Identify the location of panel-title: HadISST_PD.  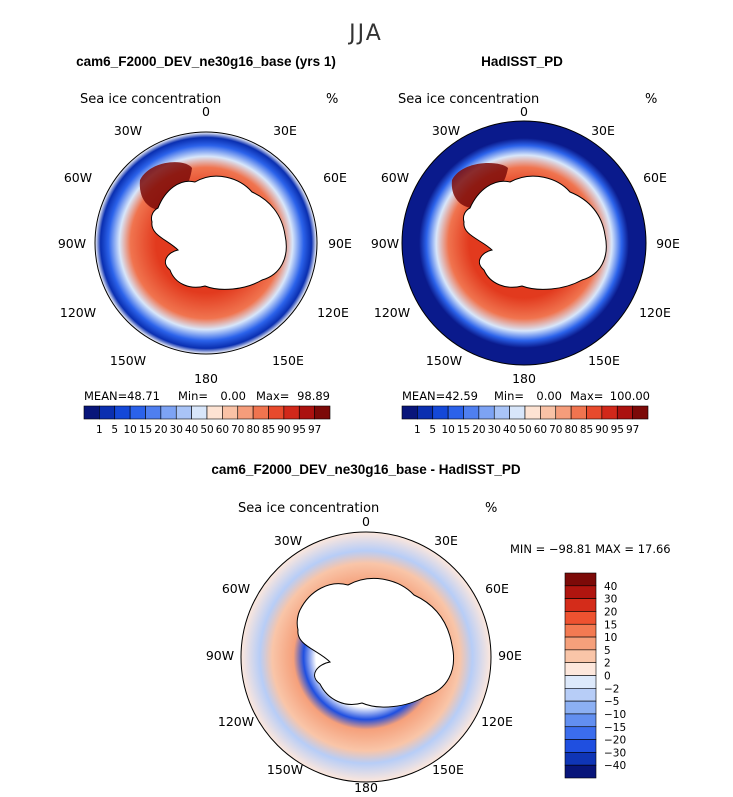
(522, 61).